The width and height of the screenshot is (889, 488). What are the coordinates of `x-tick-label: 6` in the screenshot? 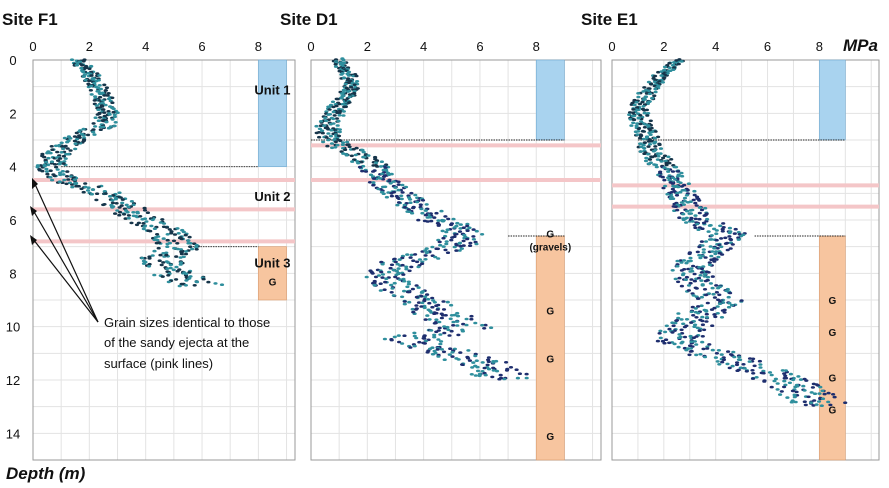 It's located at (201, 46).